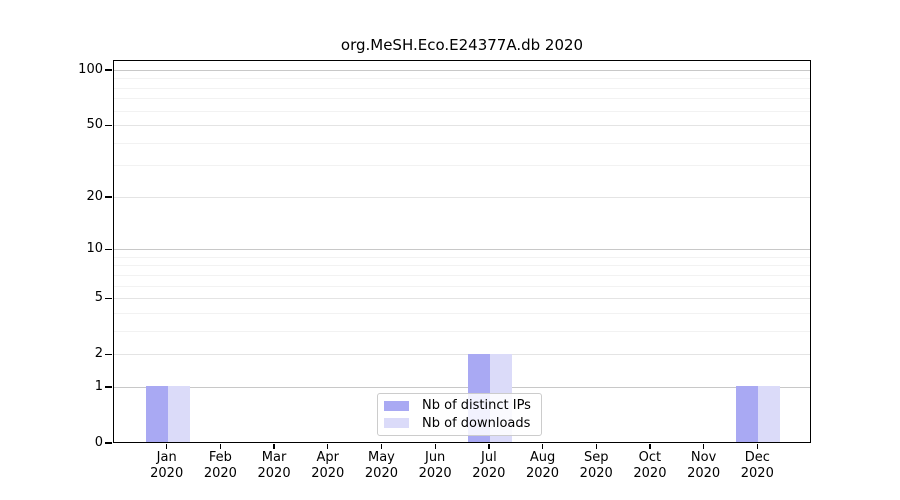  Describe the element at coordinates (381, 457) in the screenshot. I see `x-tick-label-line: May` at that location.